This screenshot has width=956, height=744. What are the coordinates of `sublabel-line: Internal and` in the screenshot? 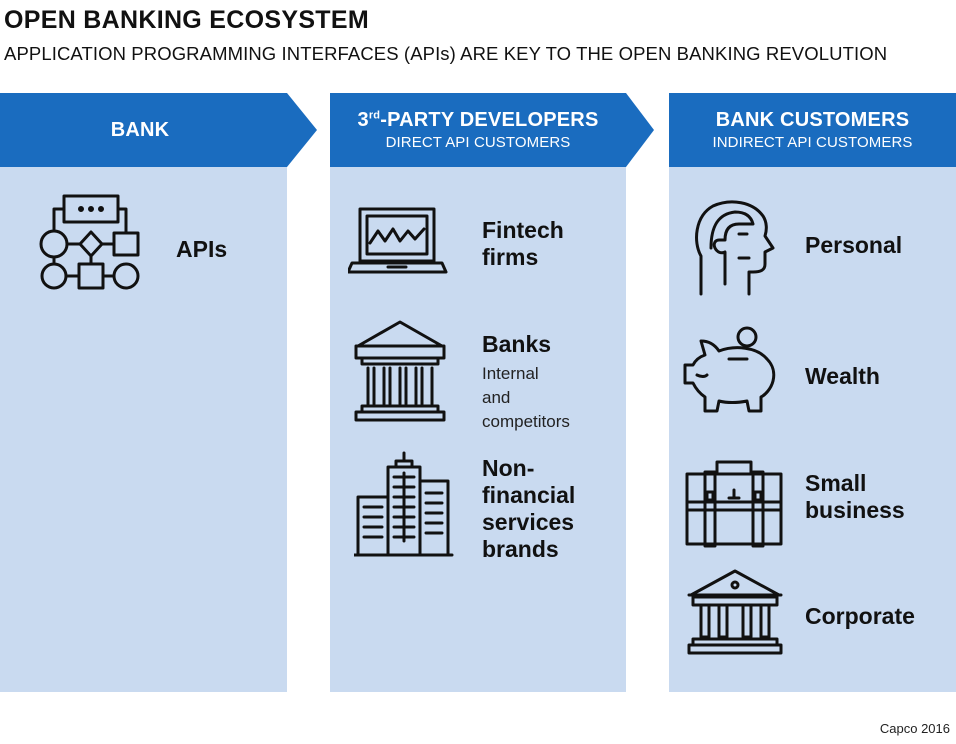 It's located at (510, 385).